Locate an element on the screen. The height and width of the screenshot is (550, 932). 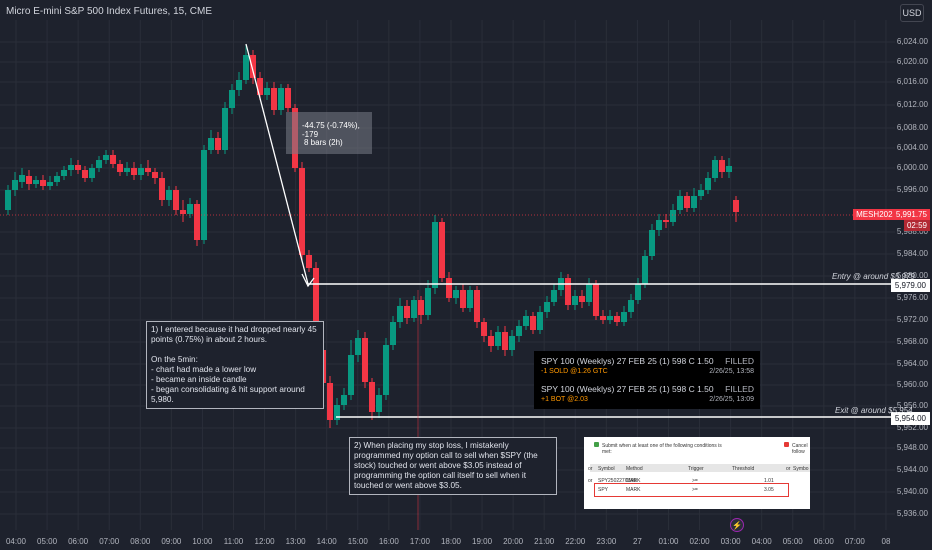
price-tick-label: 5,988.00 is located at coordinates (912, 231).